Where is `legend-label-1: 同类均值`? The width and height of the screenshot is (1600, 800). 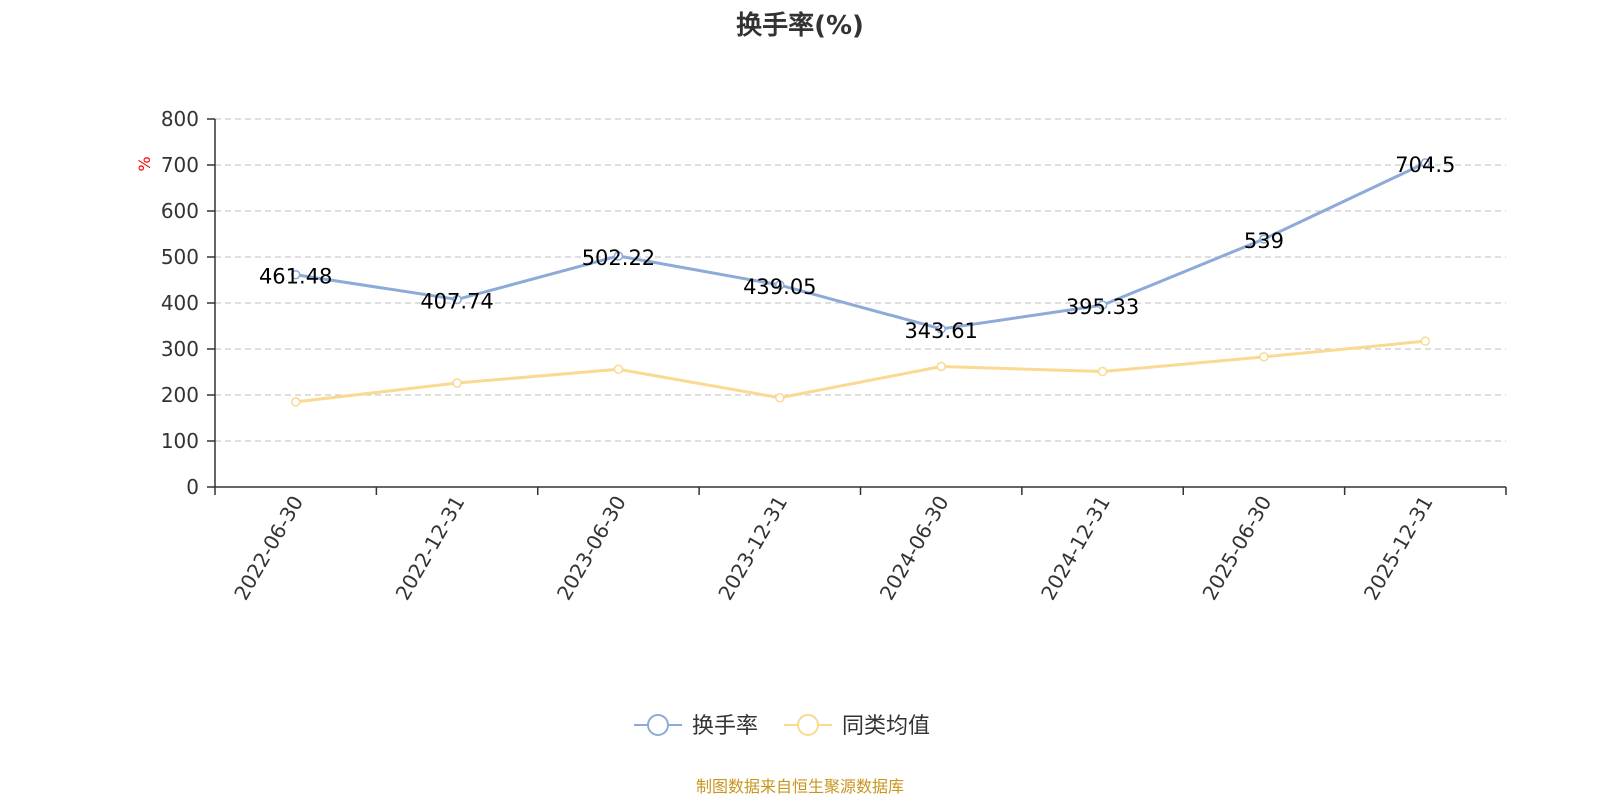 legend-label-1: 同类均值 is located at coordinates (886, 726).